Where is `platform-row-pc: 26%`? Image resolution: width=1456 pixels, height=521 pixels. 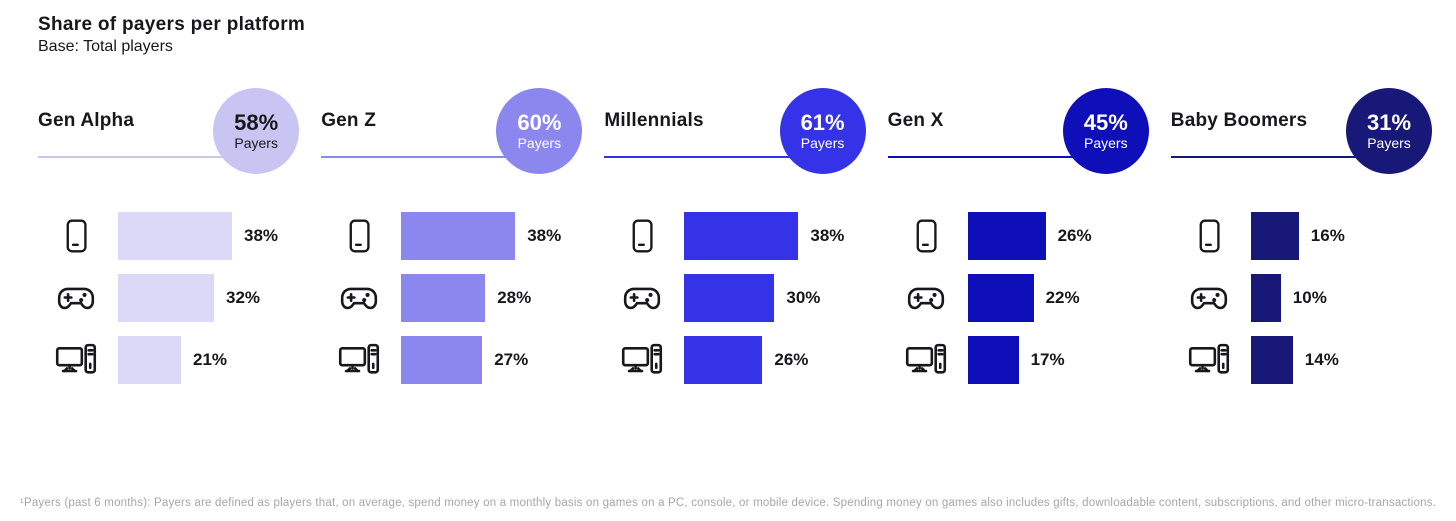 platform-row-pc: 26% is located at coordinates (737, 360).